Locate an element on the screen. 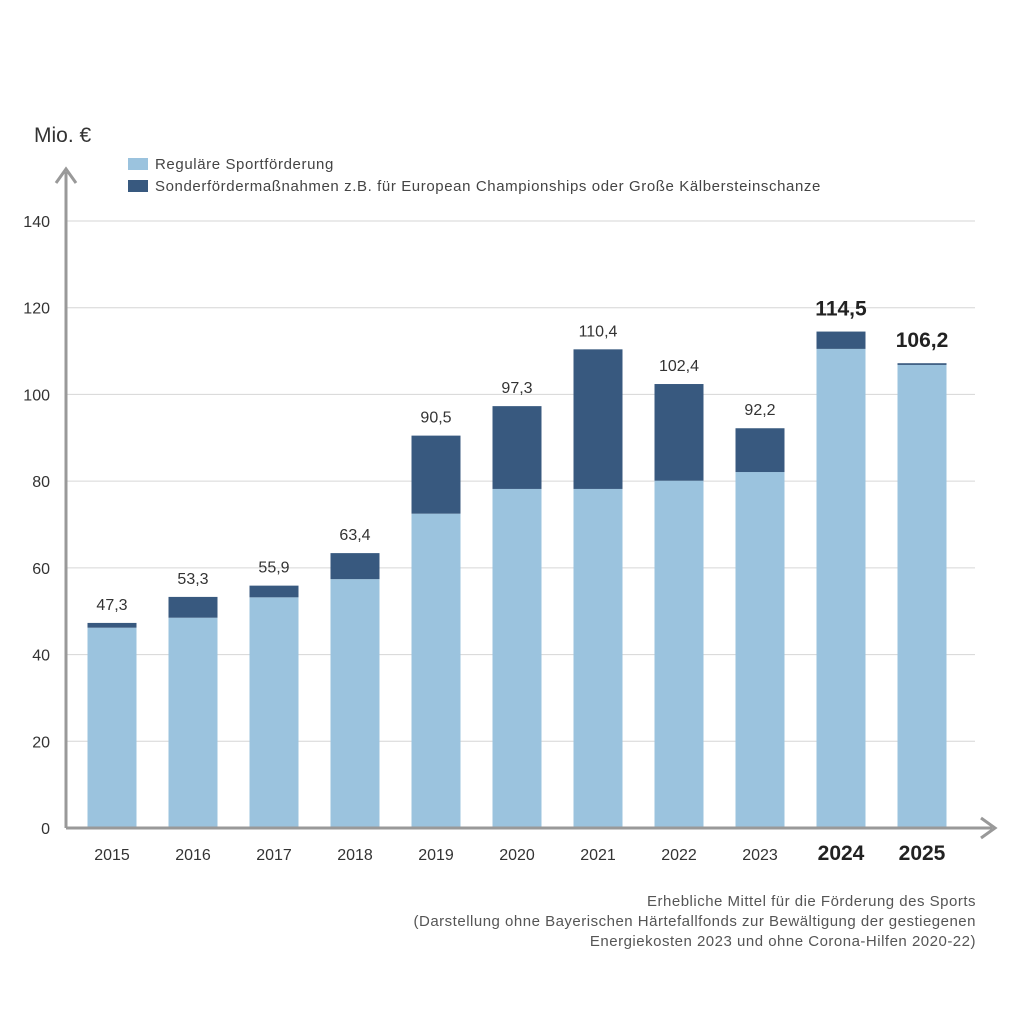 The image size is (1024, 1024). x-tick-label: 2017 is located at coordinates (274, 855).